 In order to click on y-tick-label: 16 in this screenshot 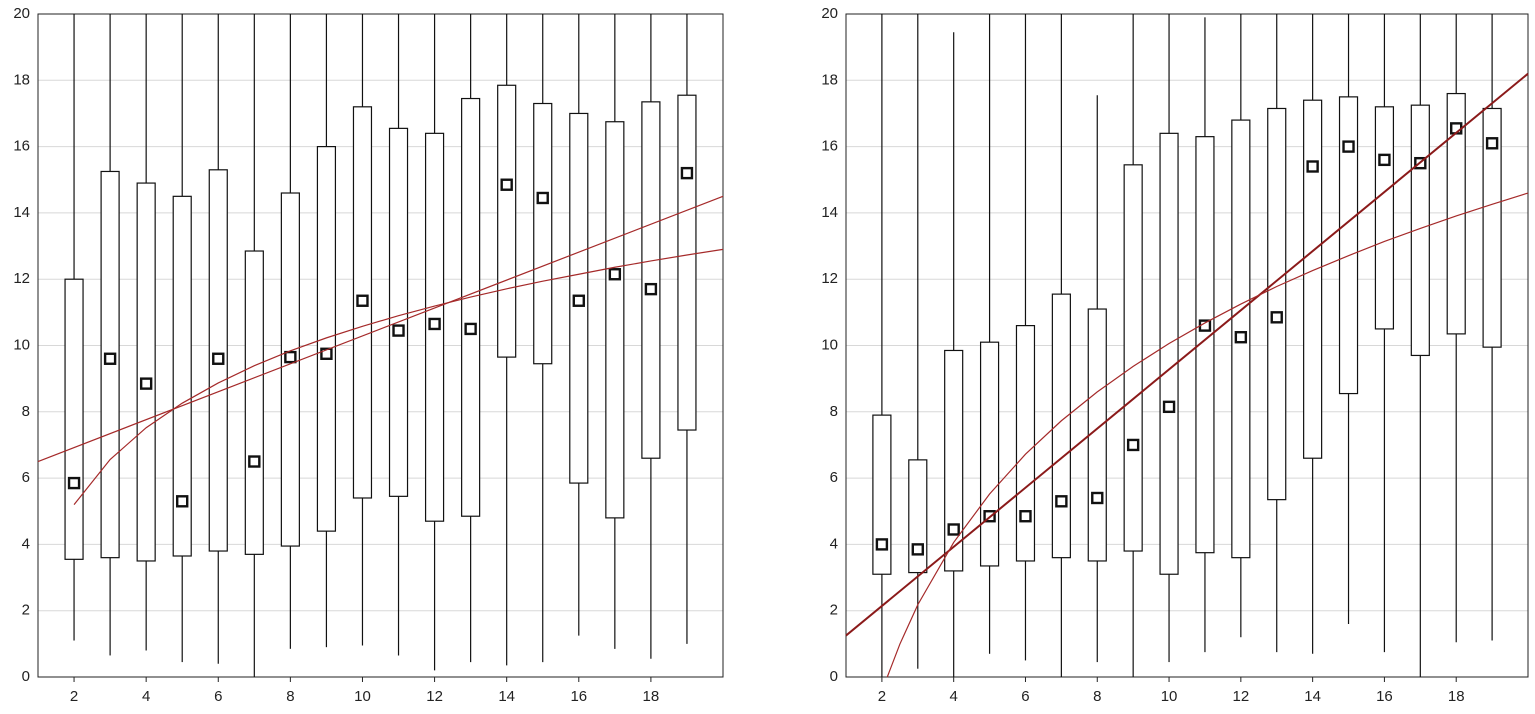, I will do `click(21, 146)`.